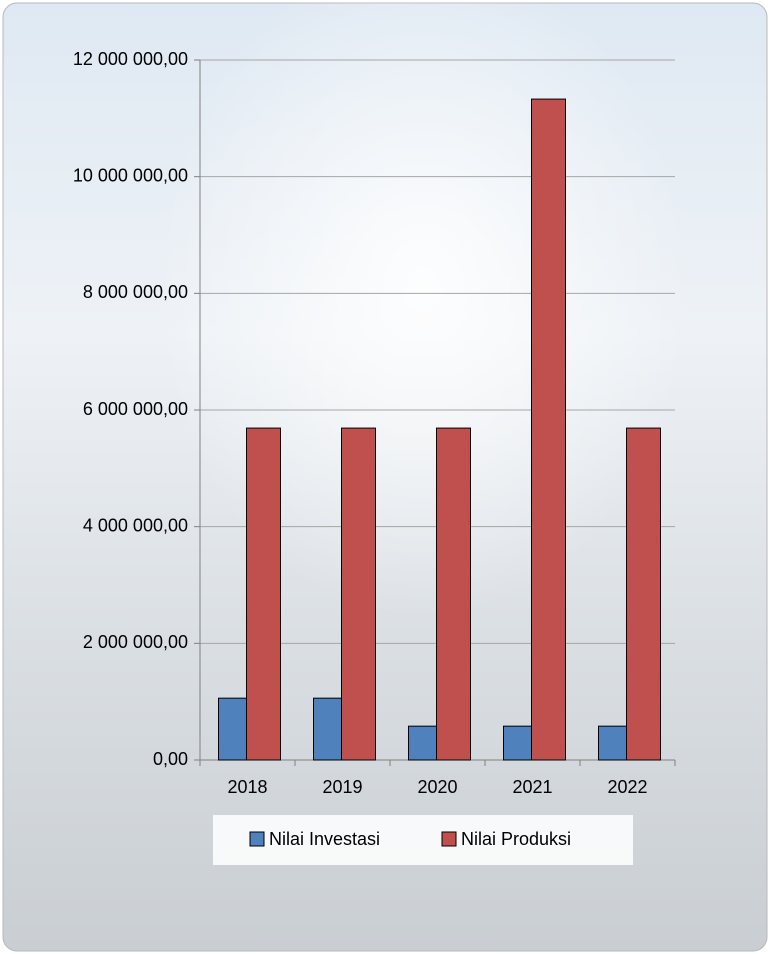  I want to click on legend-label: Nilai Investasi, so click(324, 839).